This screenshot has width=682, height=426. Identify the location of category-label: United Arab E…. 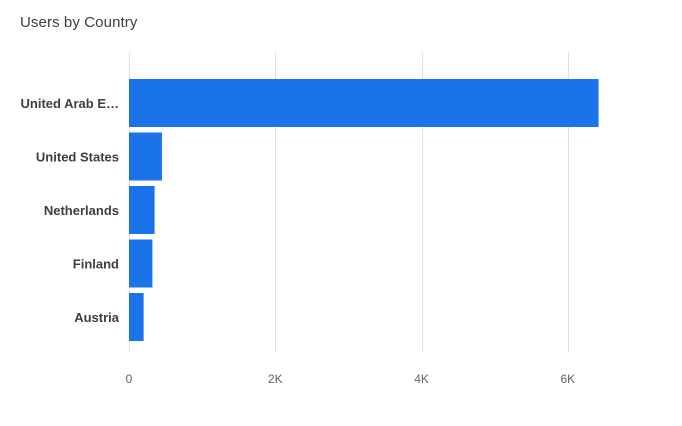
(70, 103).